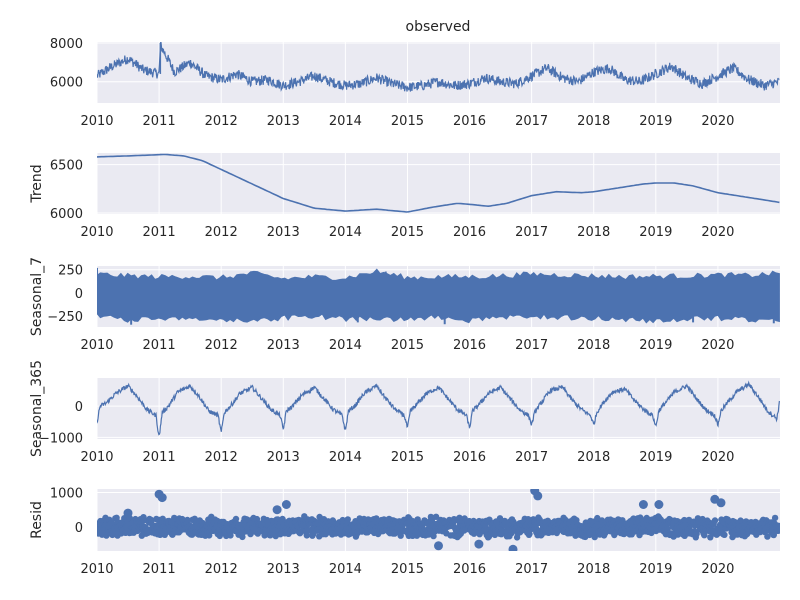 This screenshot has width=800, height=600. I want to click on series-trend, so click(438, 183).